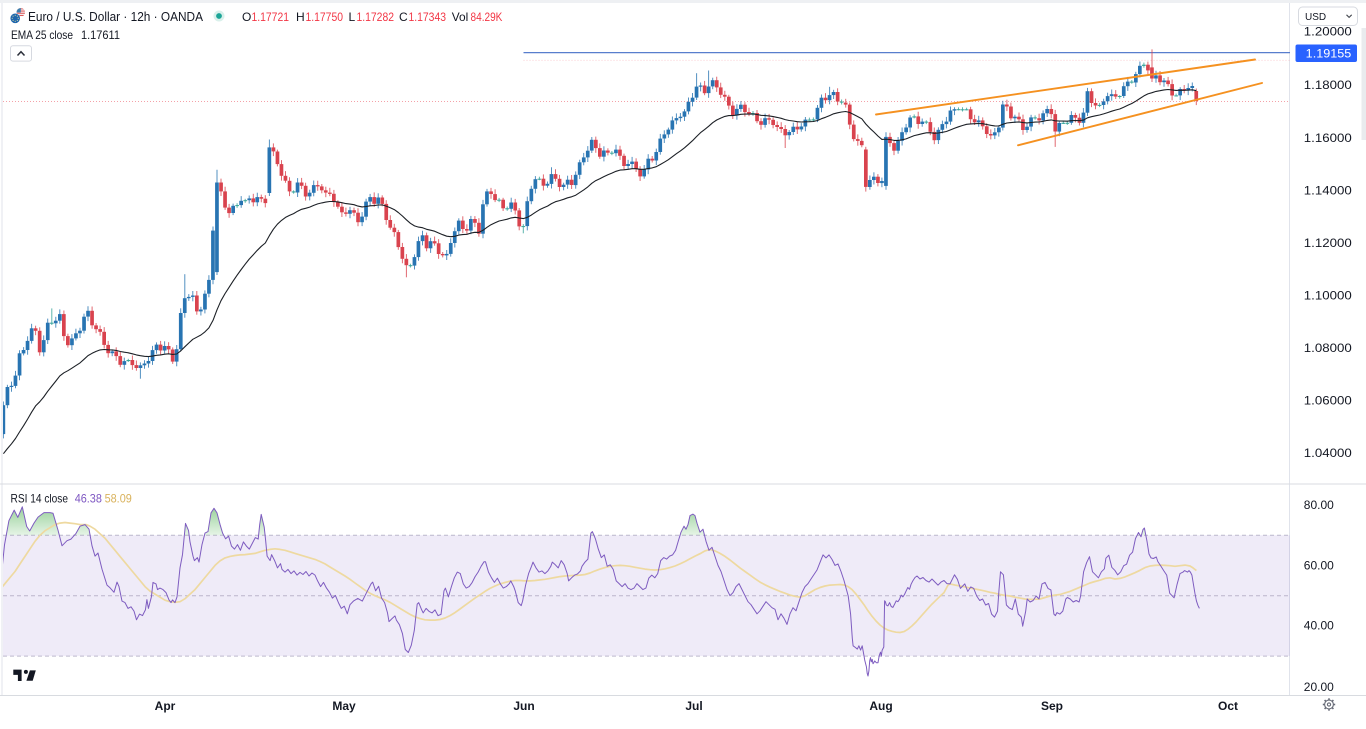 The image size is (1366, 729). I want to click on svg-text: EMA 25 close, so click(42, 35).